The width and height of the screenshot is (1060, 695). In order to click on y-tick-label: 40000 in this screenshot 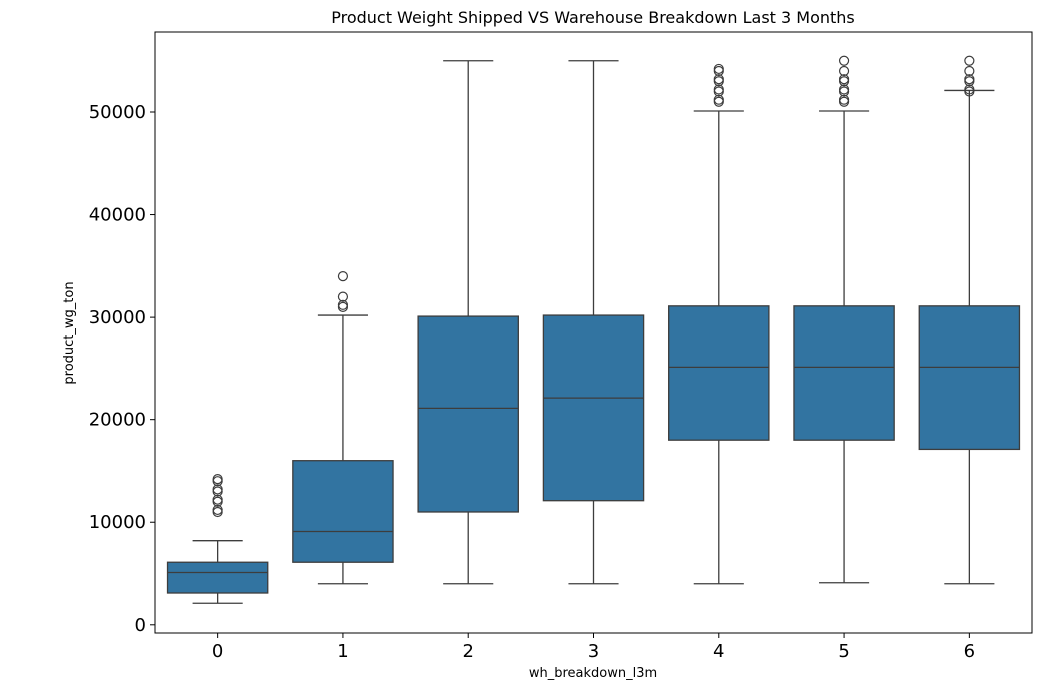, I will do `click(117, 215)`.